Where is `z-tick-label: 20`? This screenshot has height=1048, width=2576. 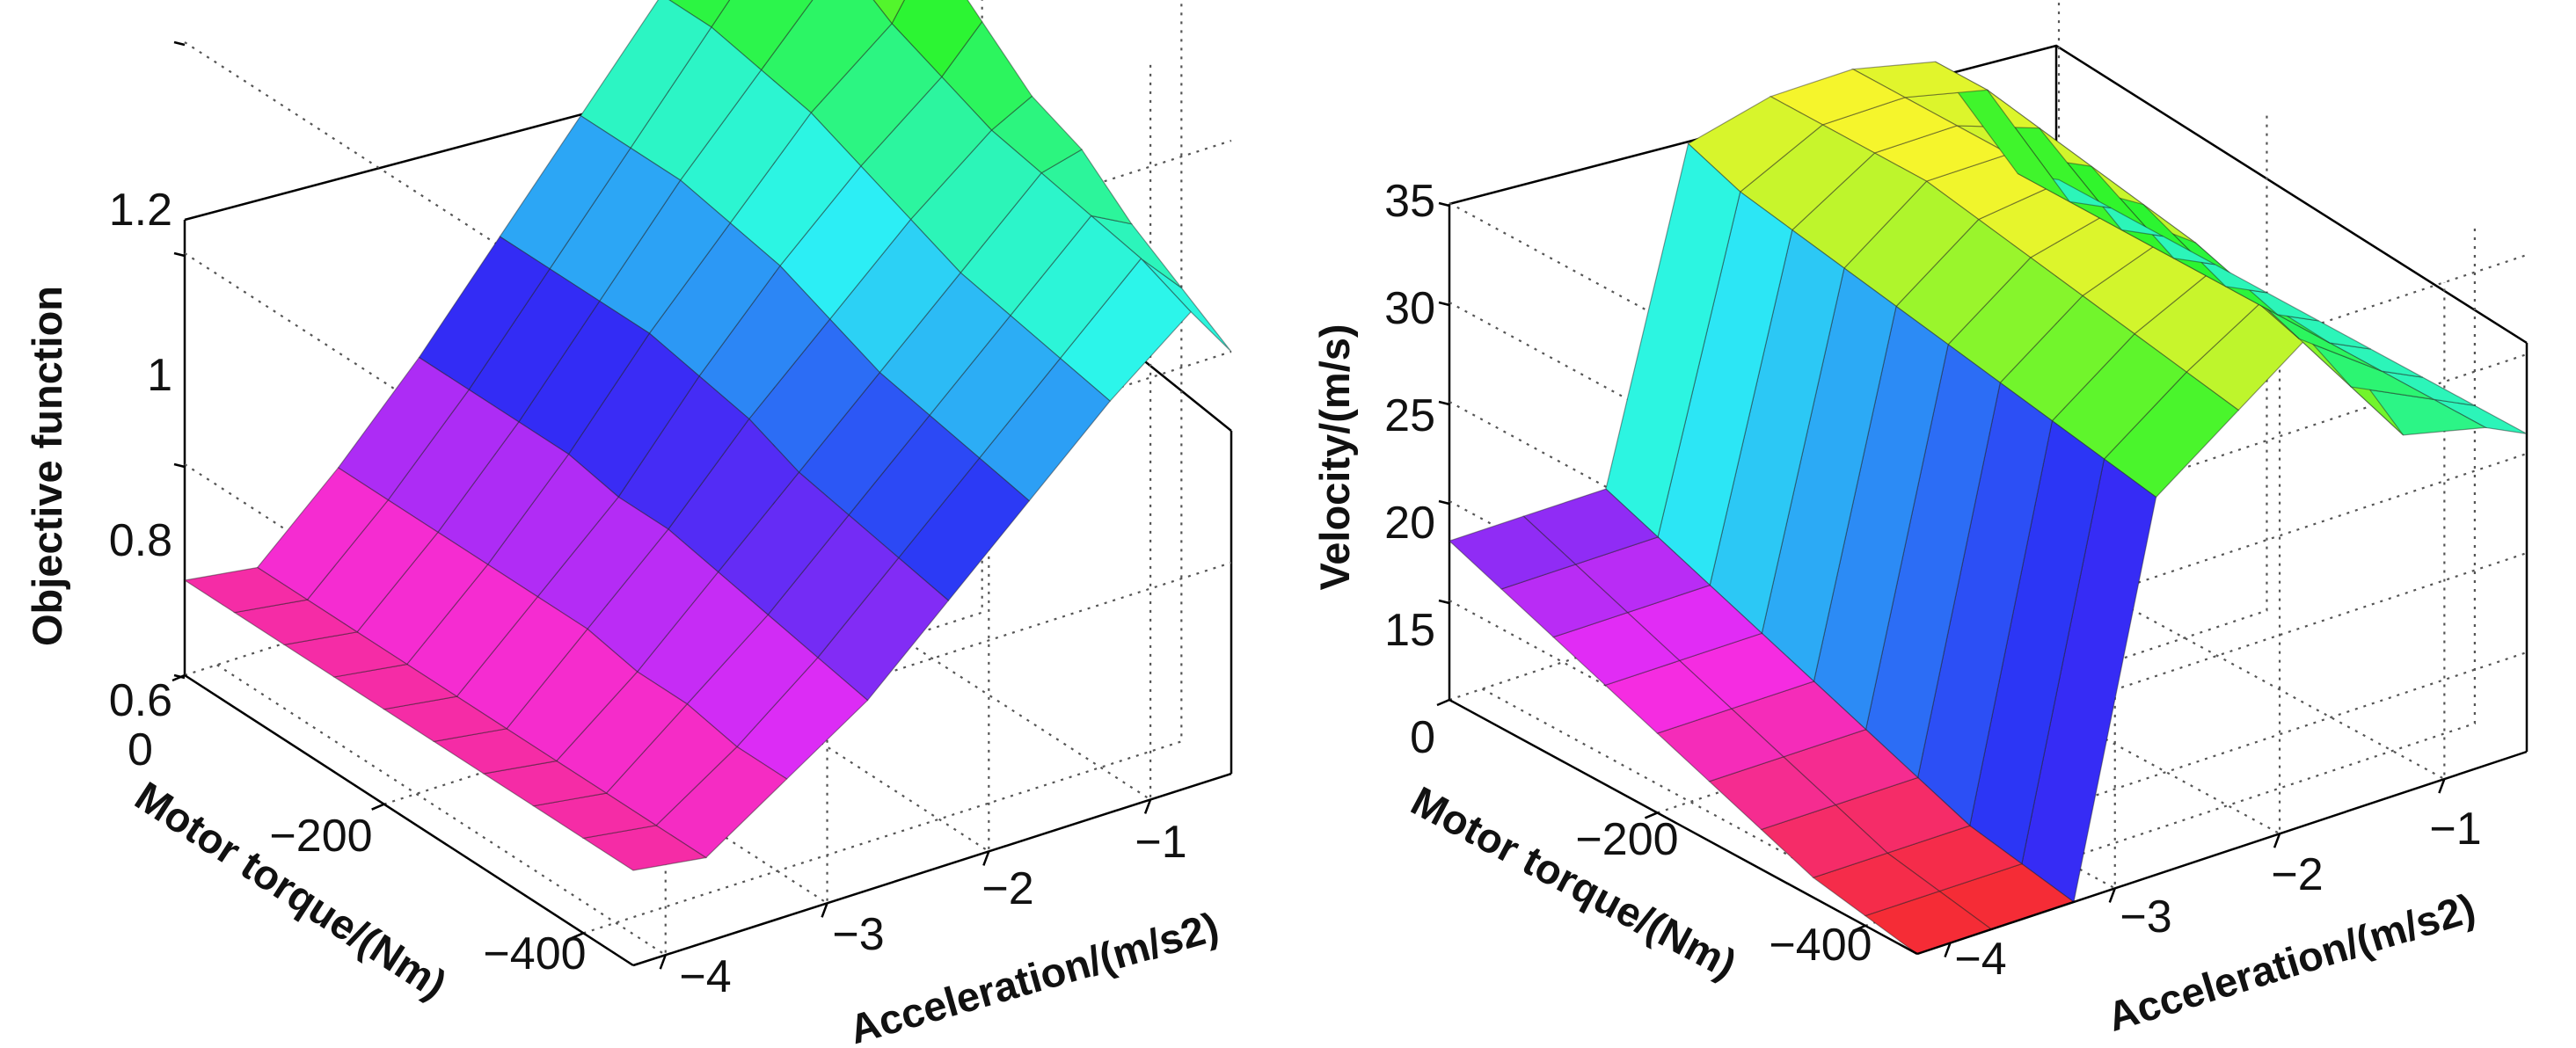
z-tick-label: 20 is located at coordinates (1409, 523).